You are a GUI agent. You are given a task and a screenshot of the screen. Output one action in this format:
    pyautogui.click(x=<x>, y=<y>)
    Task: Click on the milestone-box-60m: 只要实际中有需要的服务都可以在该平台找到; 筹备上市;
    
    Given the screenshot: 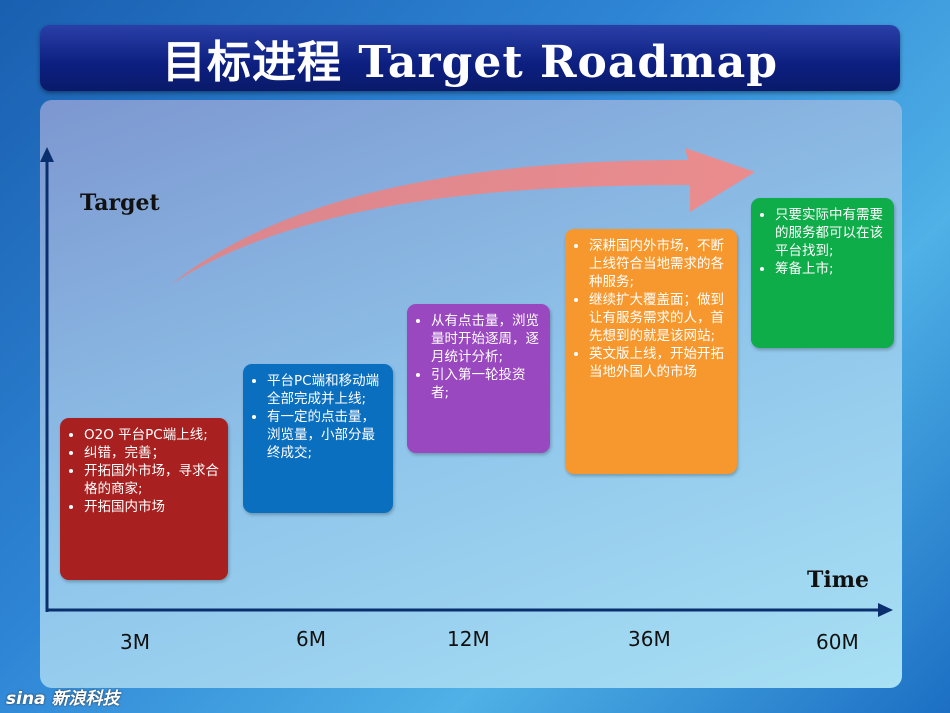 What is the action you would take?
    pyautogui.click(x=822, y=273)
    